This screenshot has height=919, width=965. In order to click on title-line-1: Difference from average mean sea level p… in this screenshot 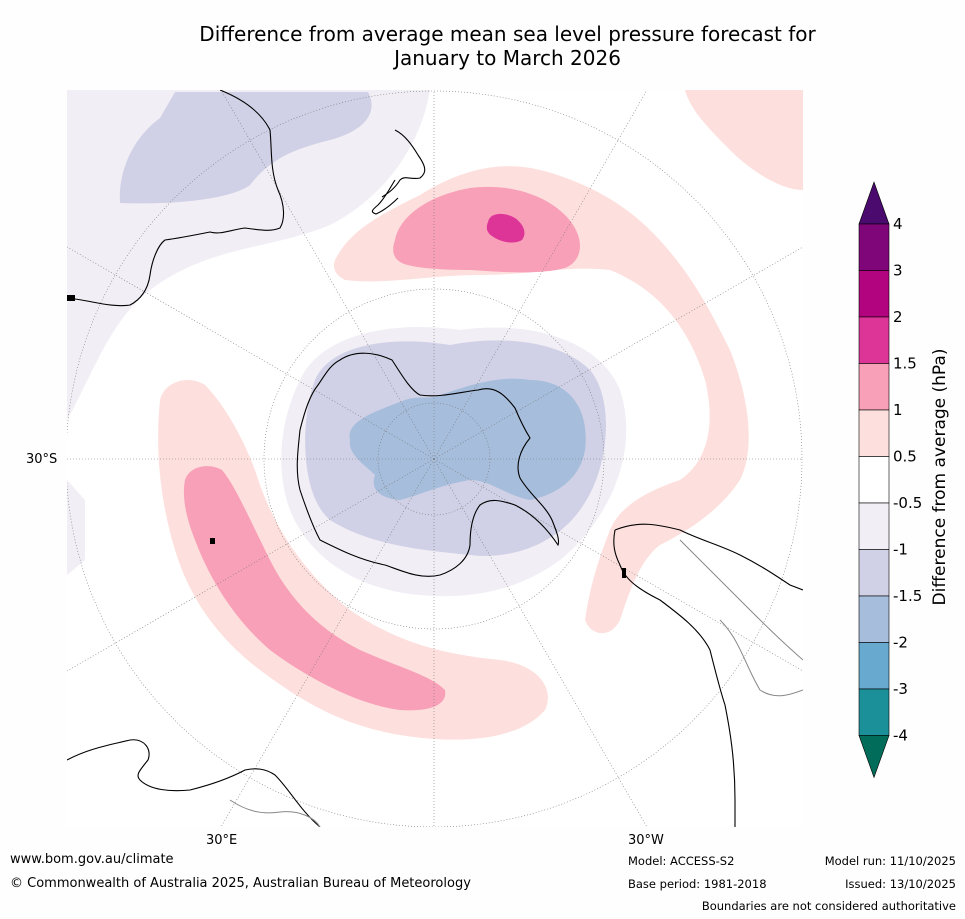, I will do `click(507, 34)`.